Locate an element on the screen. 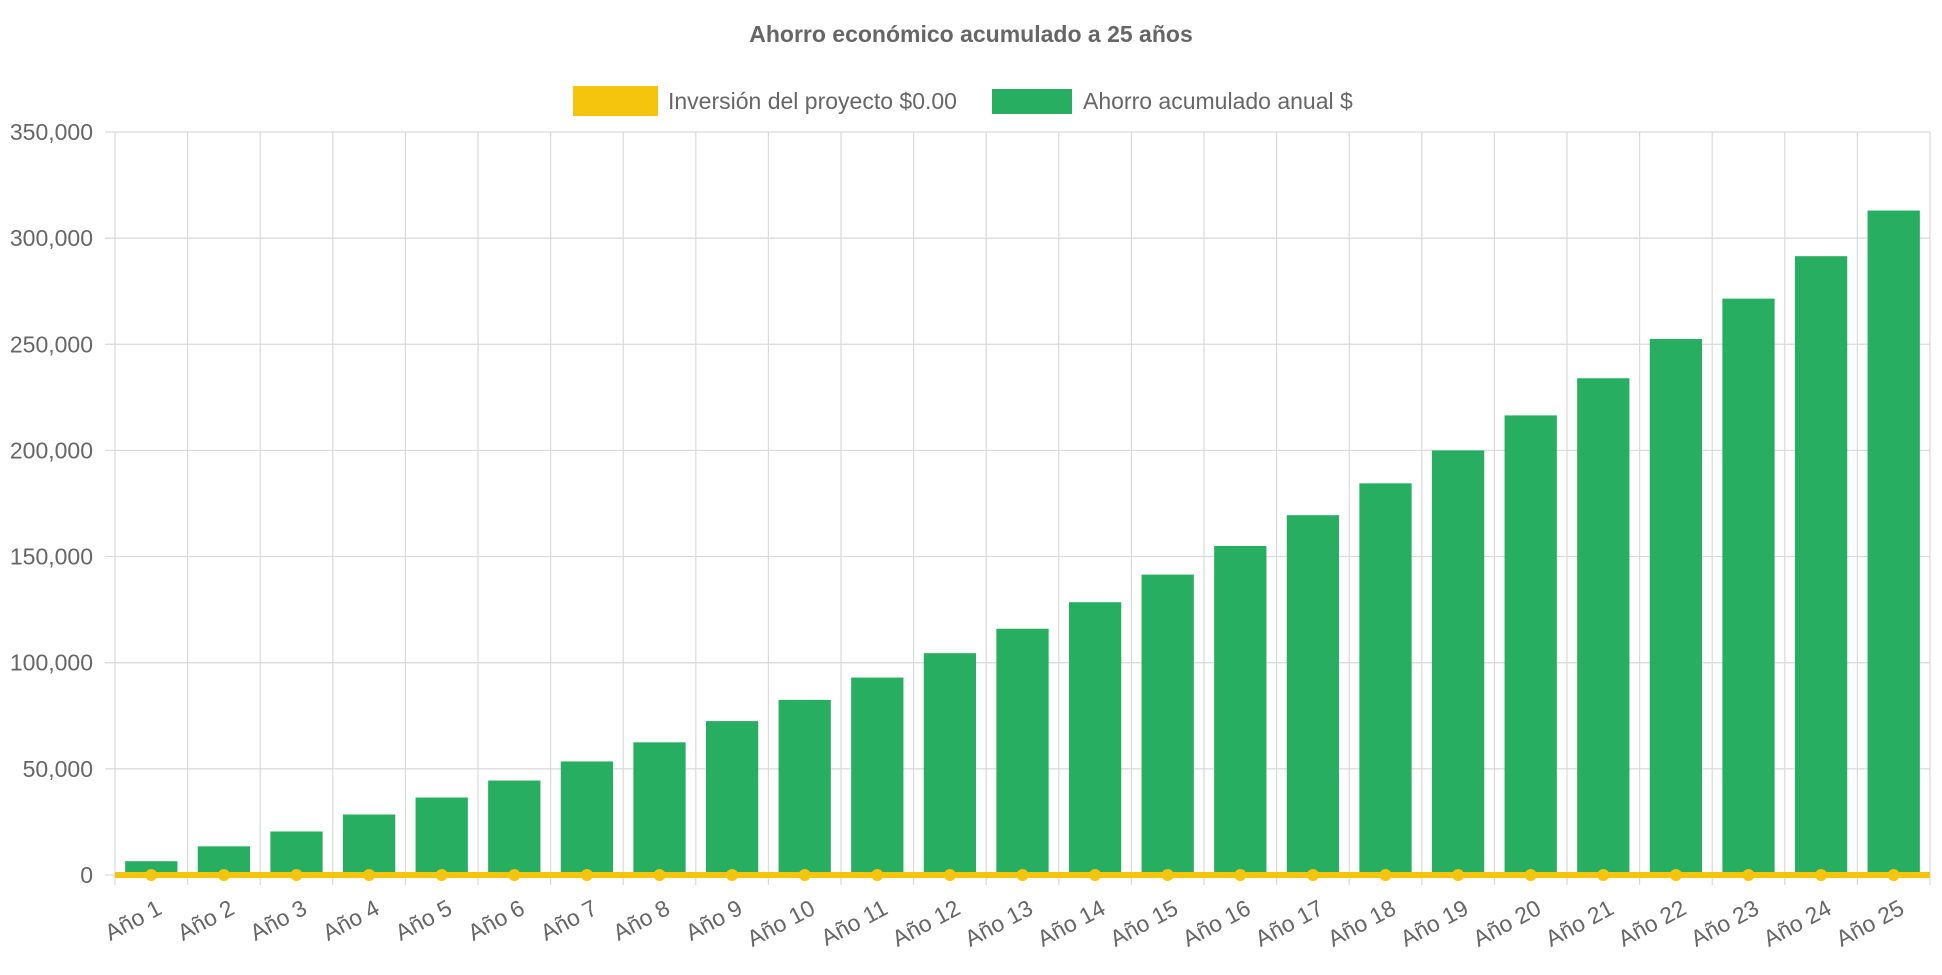  y-tick-label: 50,000 is located at coordinates (58, 769).